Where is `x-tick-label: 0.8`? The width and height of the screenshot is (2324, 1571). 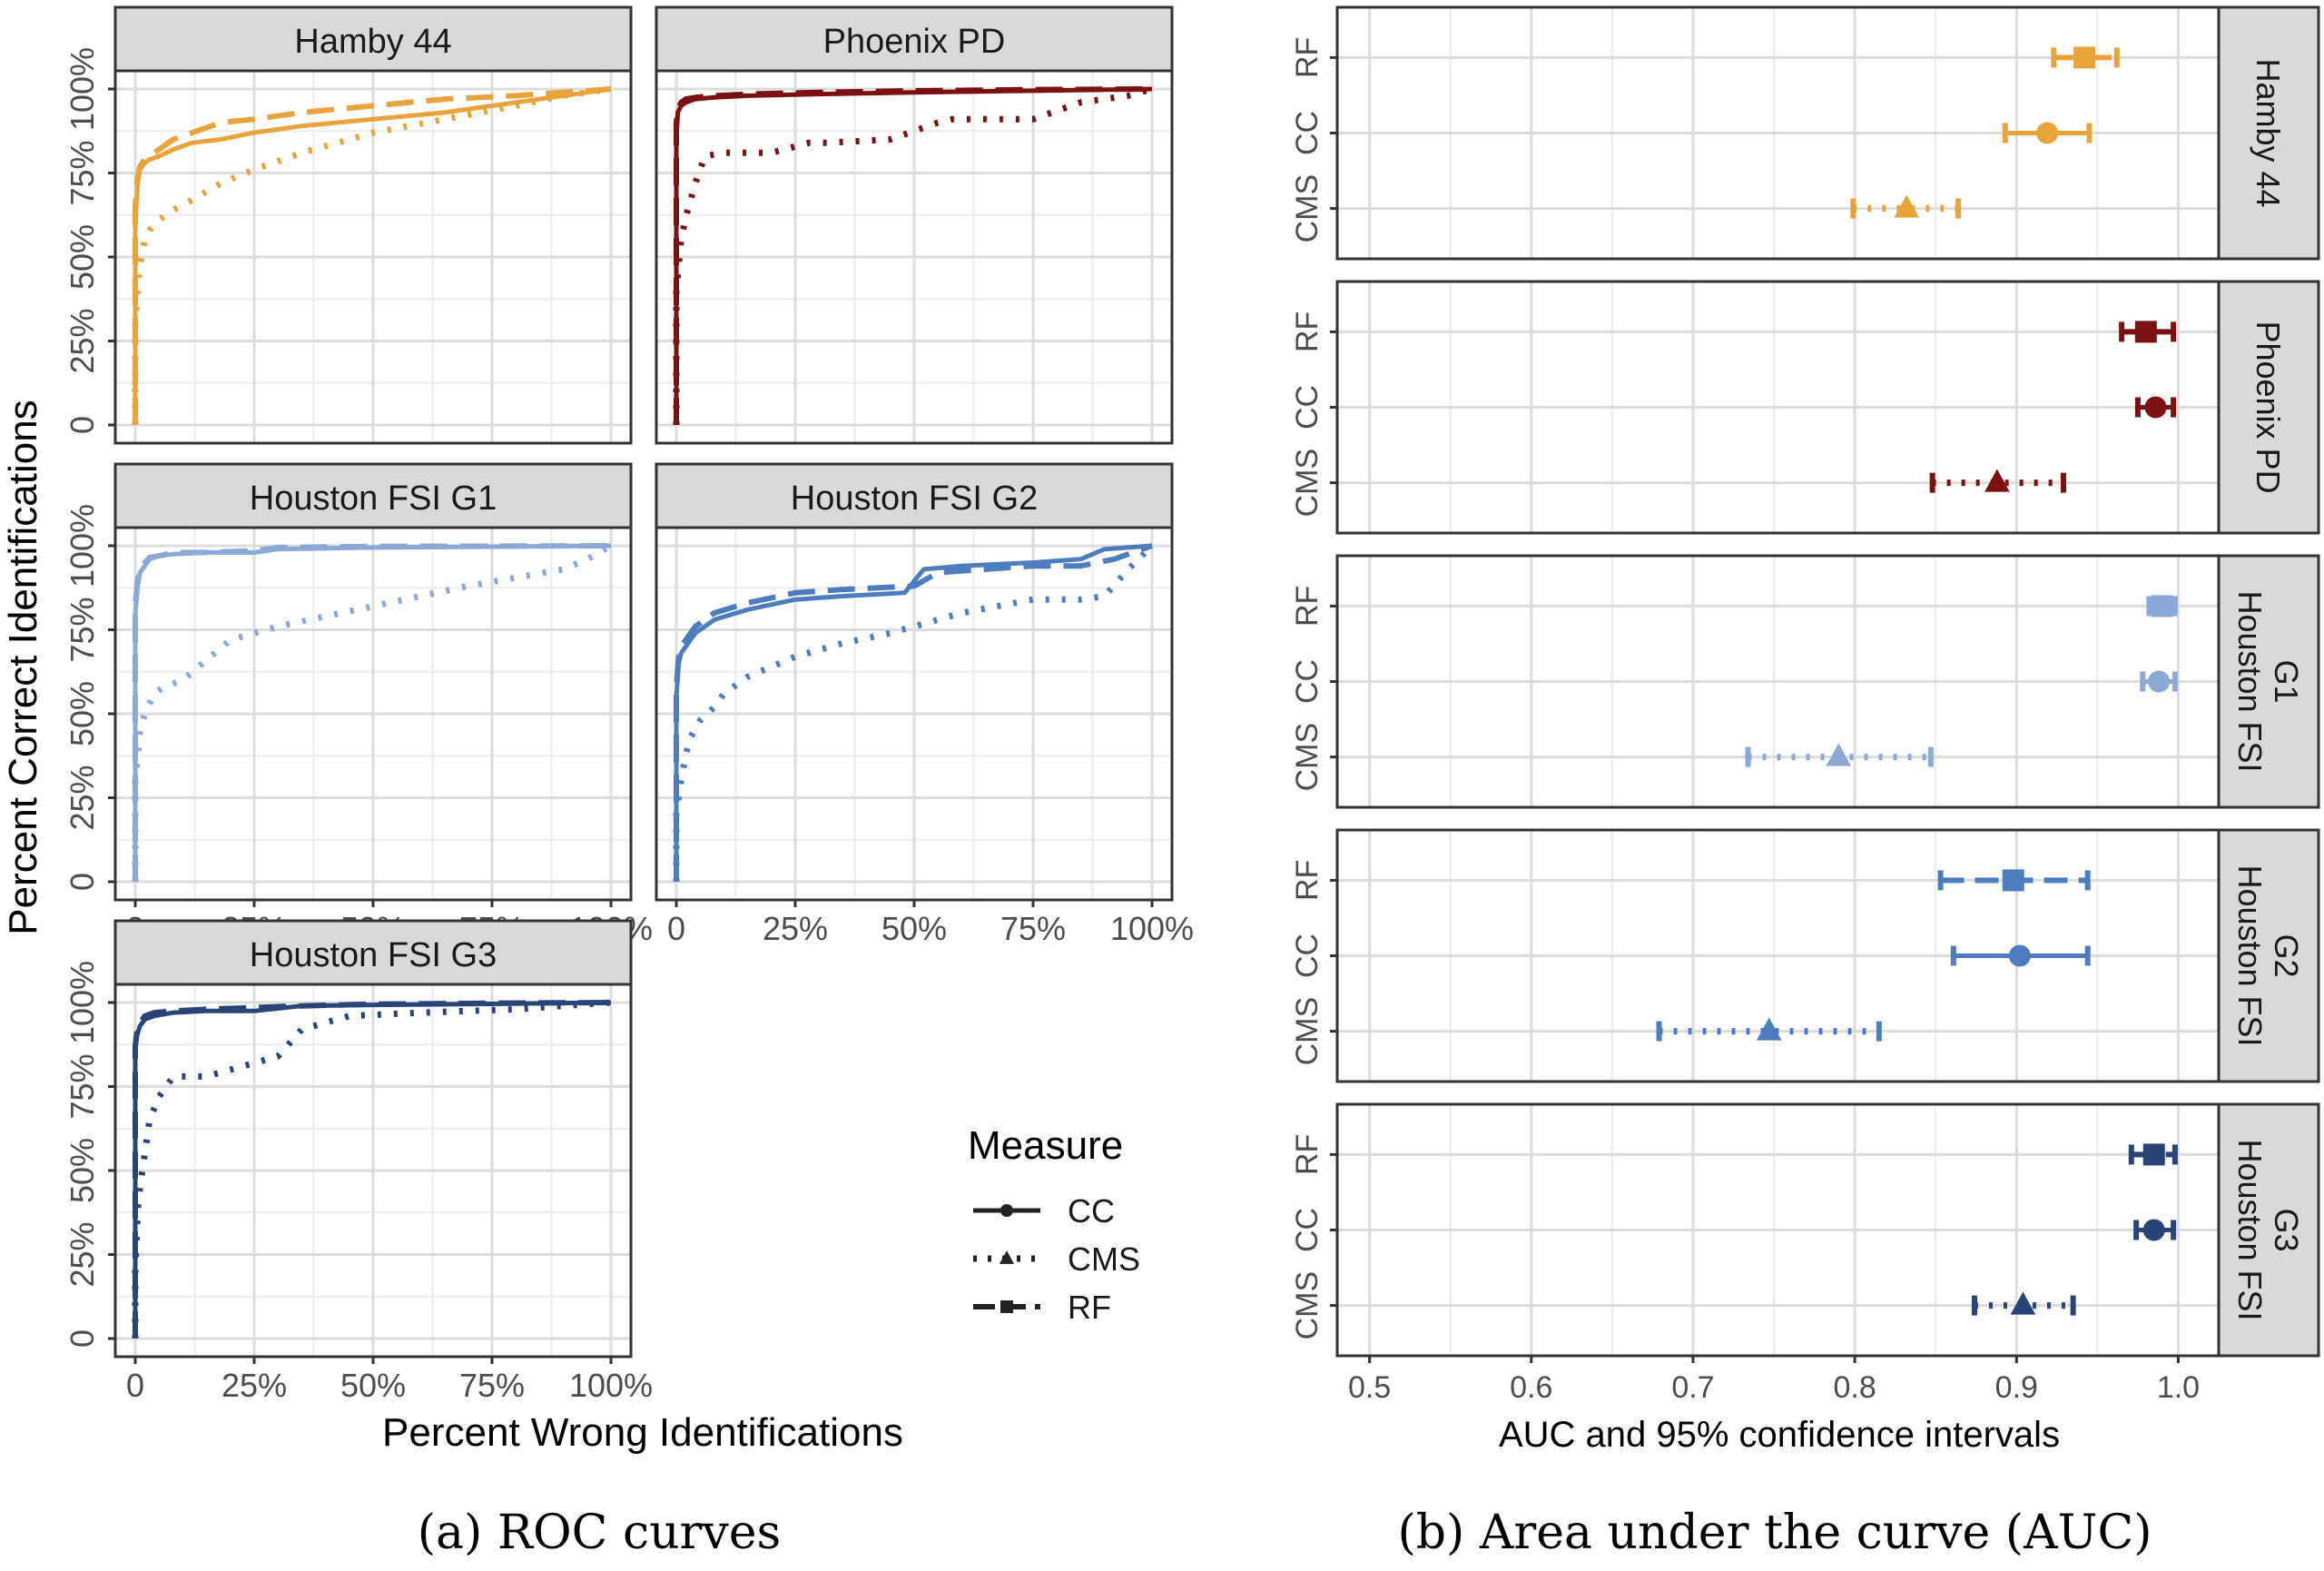 x-tick-label: 0.8 is located at coordinates (1854, 1387).